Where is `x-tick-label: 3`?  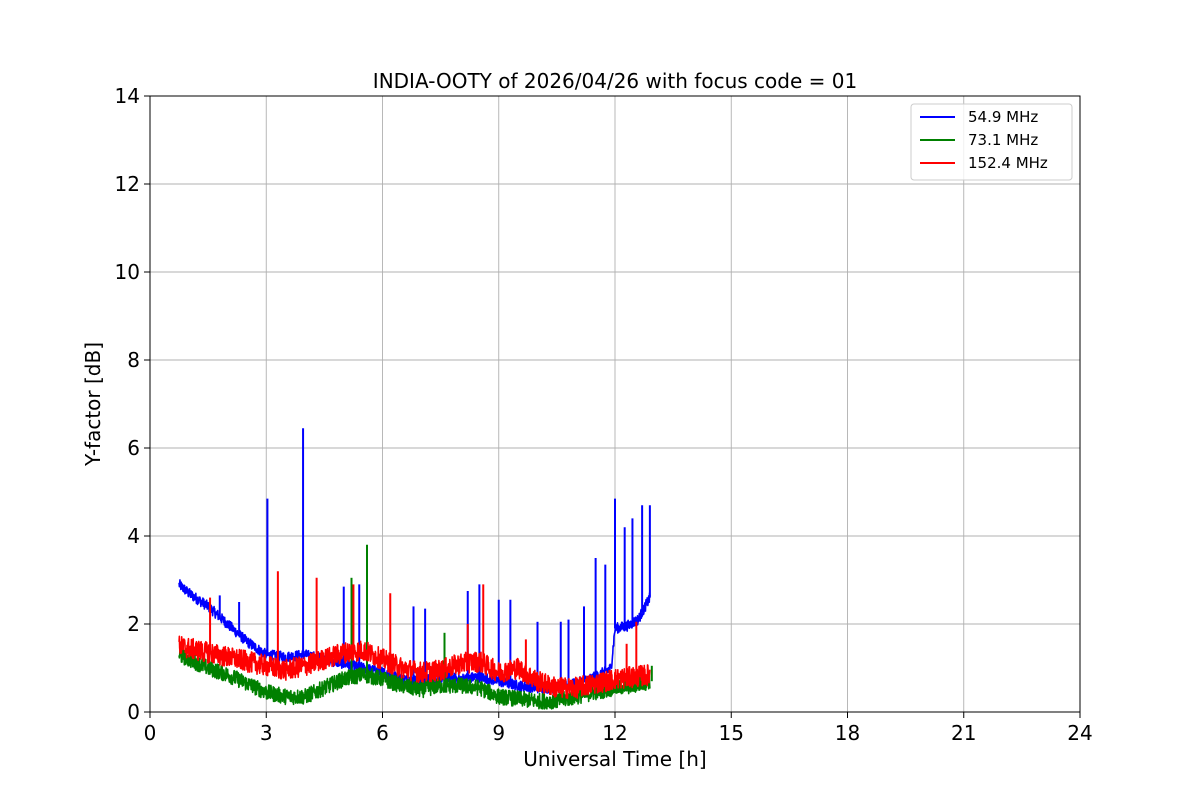 x-tick-label: 3 is located at coordinates (266, 733).